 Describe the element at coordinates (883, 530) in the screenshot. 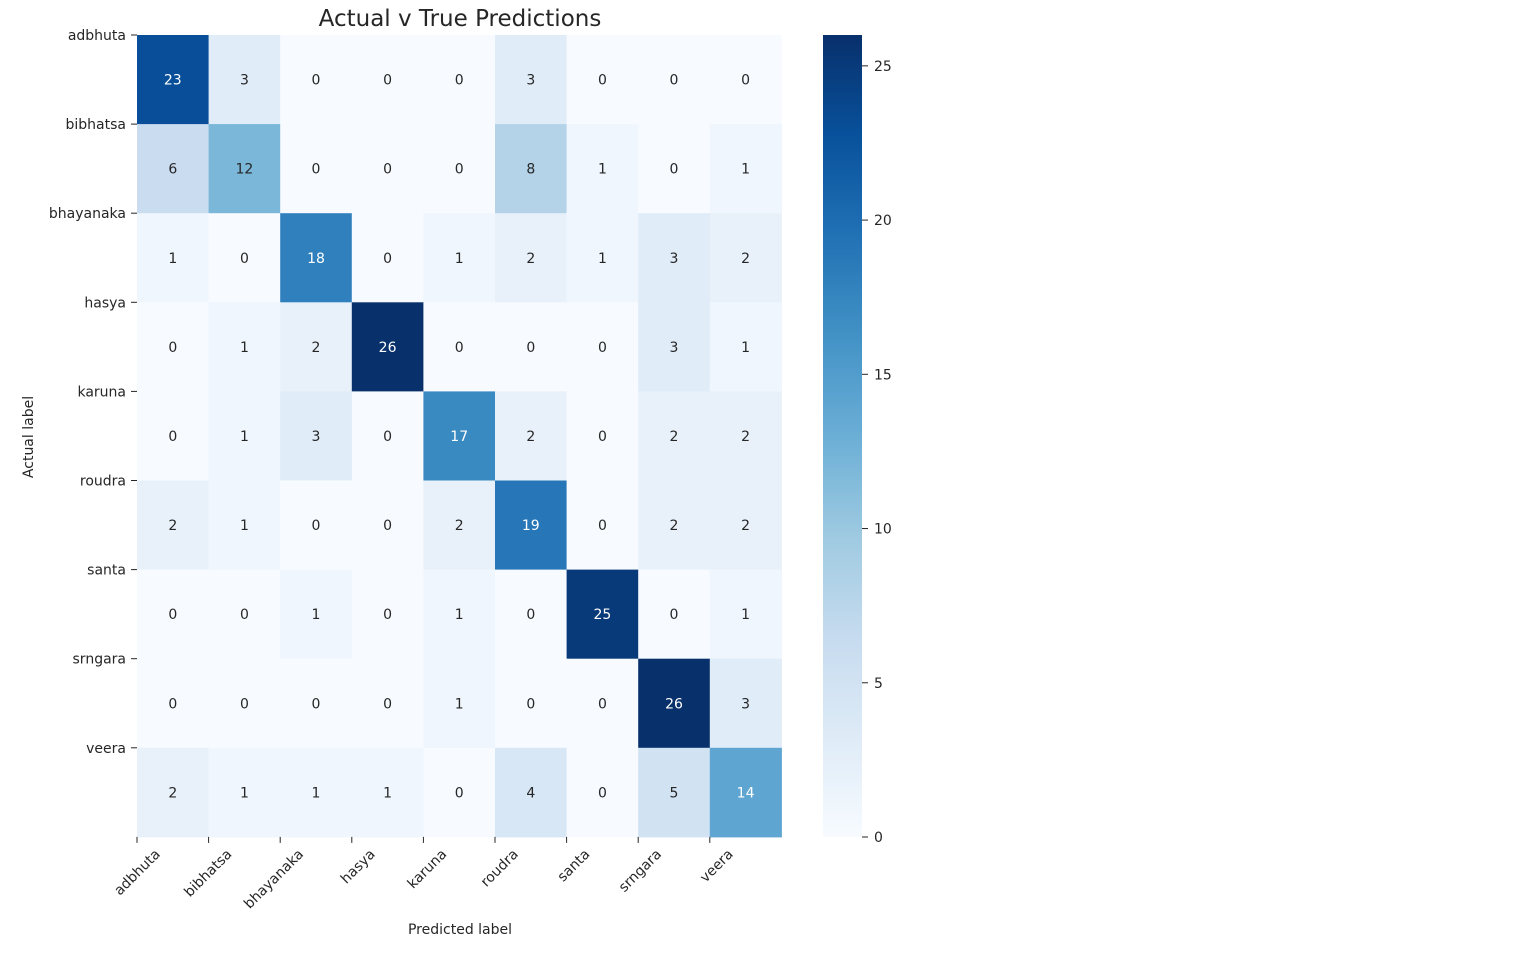

I see `colorbar-tick-label: 10` at that location.